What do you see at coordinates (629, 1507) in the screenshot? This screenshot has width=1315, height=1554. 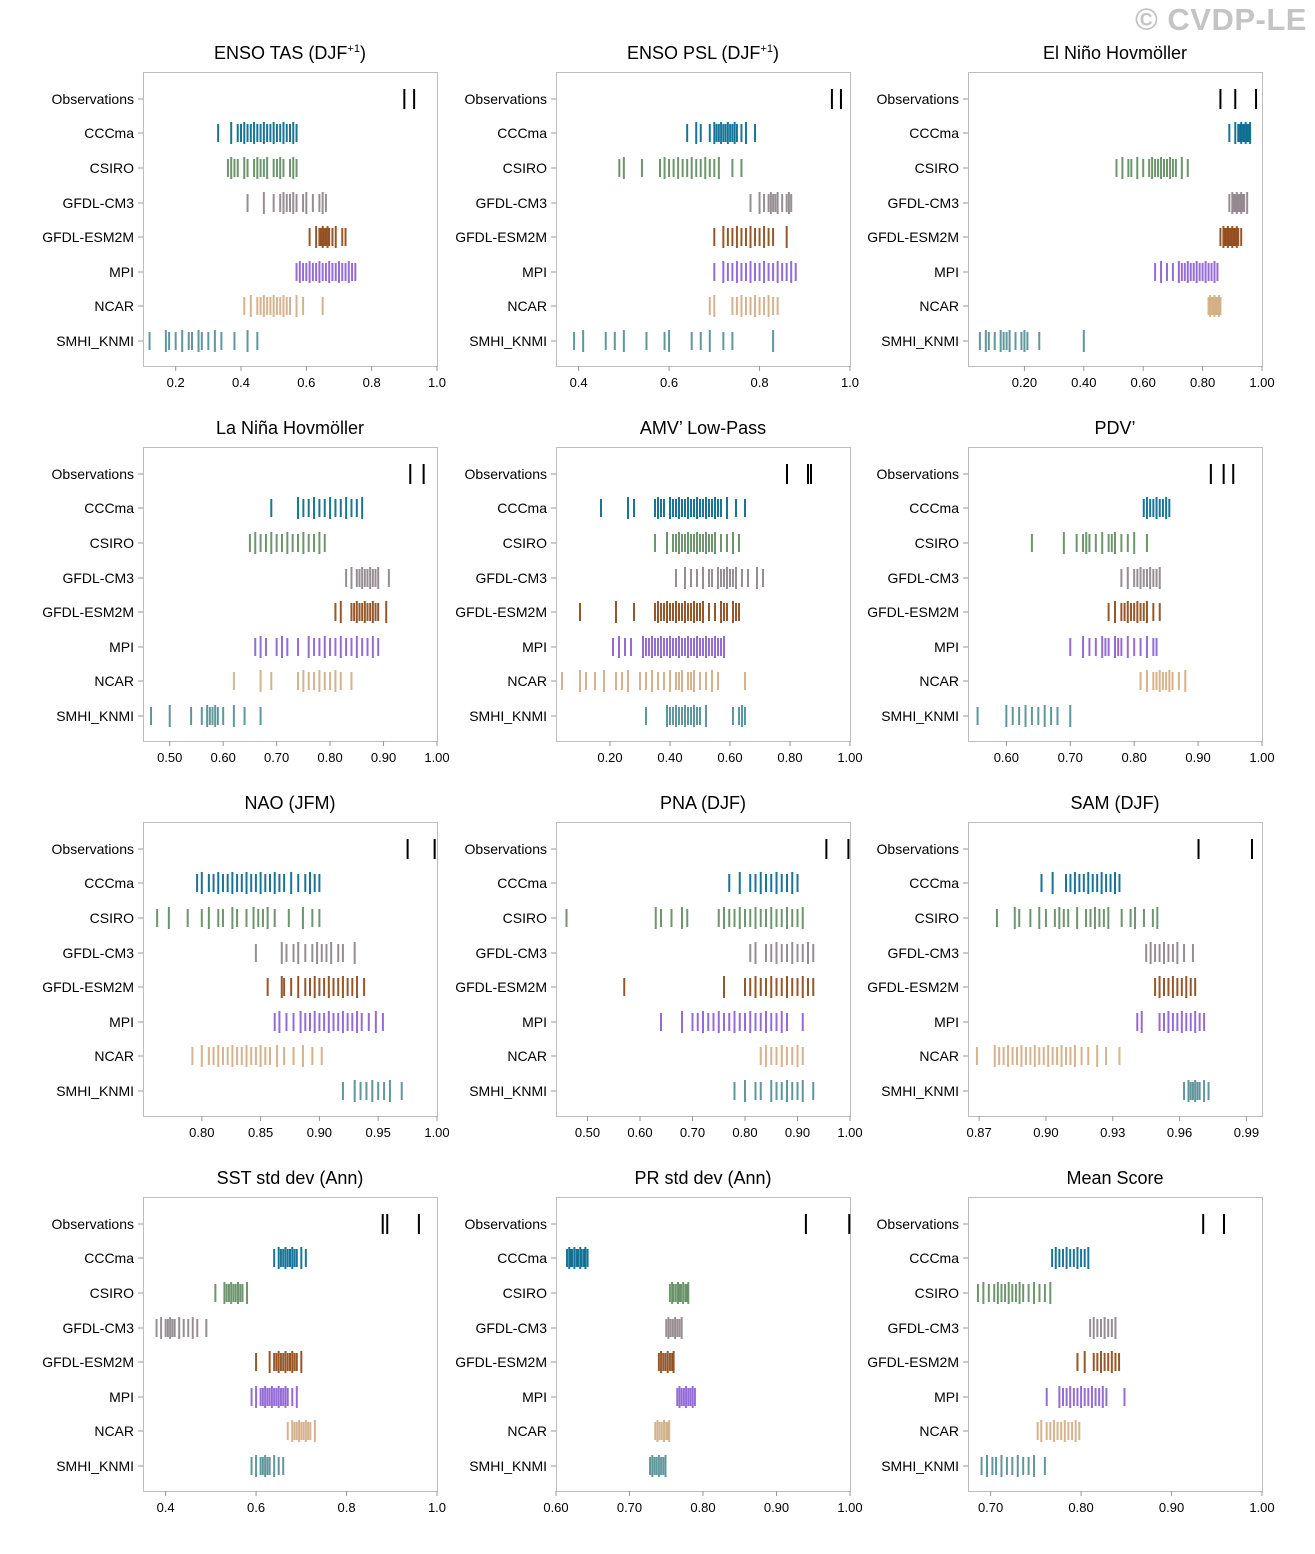 I see `x-tick-label: 0.70` at bounding box center [629, 1507].